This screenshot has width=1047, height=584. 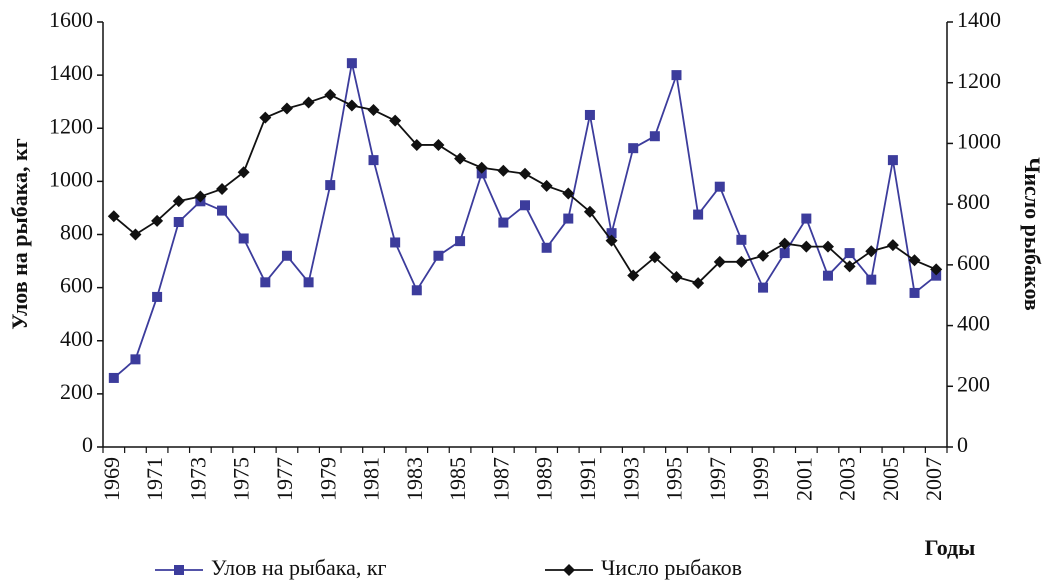 What do you see at coordinates (760, 479) in the screenshot?
I see `x-tick-label: 1999` at bounding box center [760, 479].